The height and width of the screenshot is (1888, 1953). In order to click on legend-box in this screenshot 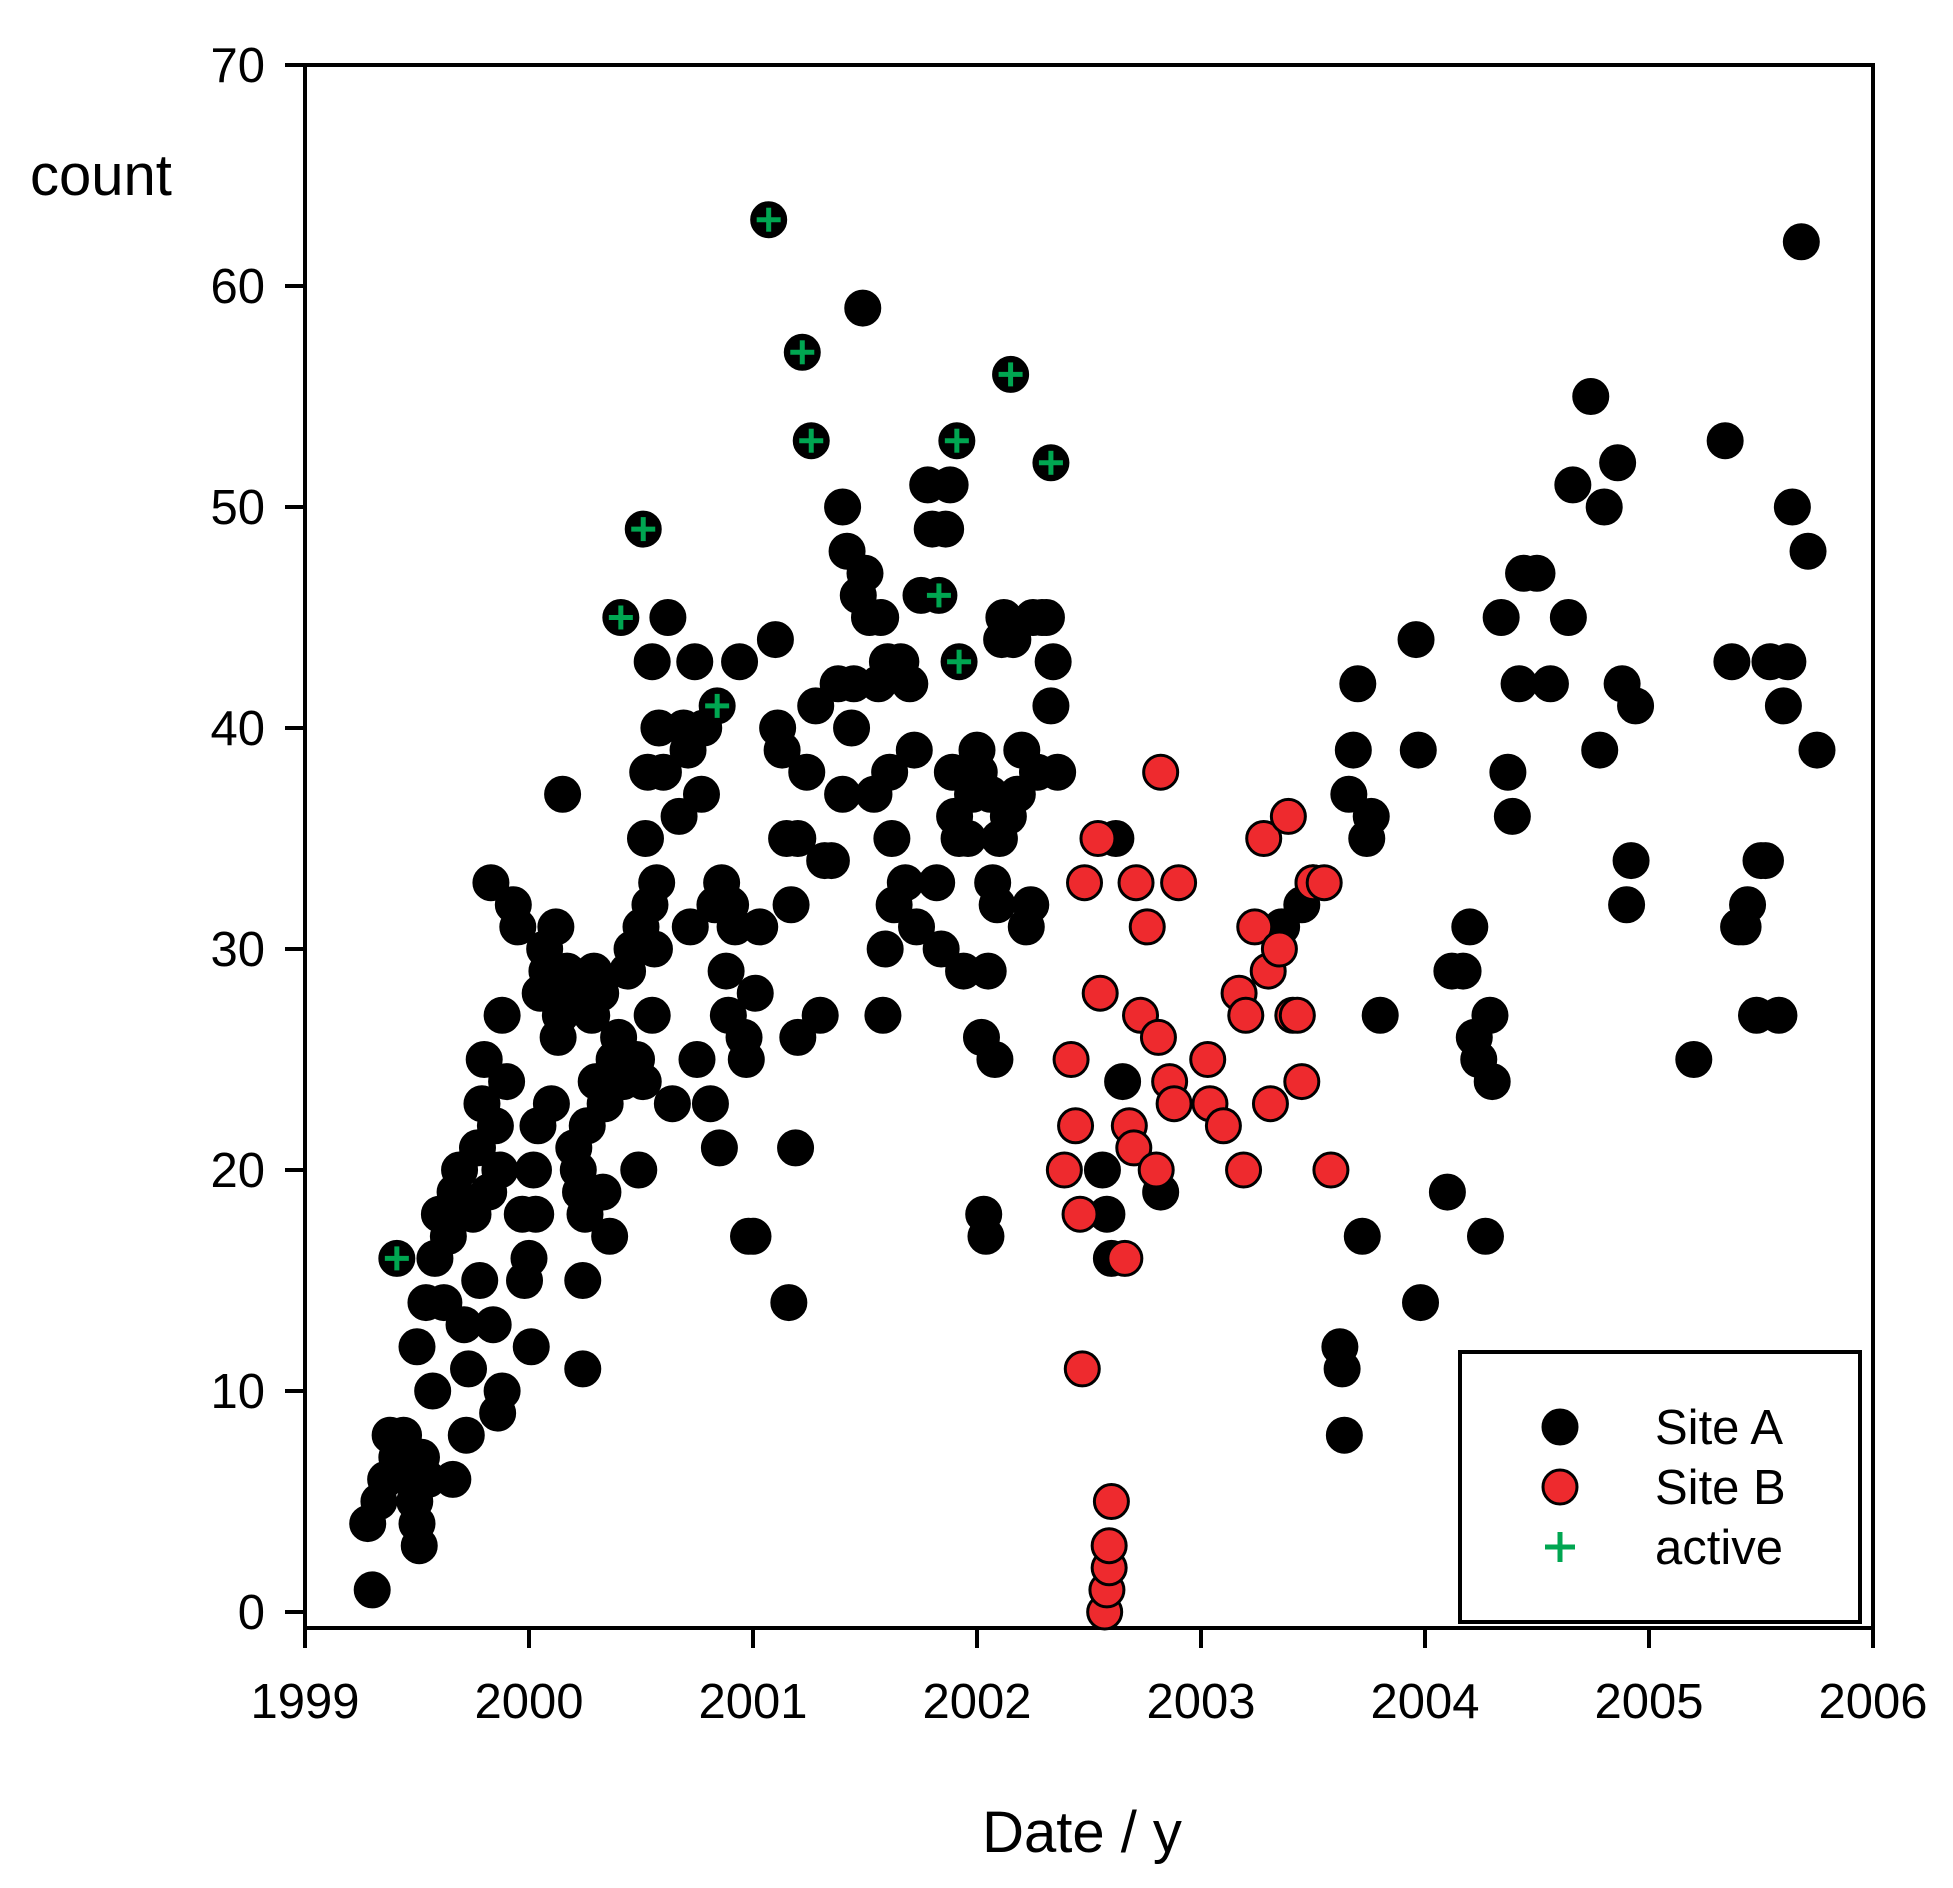, I will do `click(1660, 1487)`.